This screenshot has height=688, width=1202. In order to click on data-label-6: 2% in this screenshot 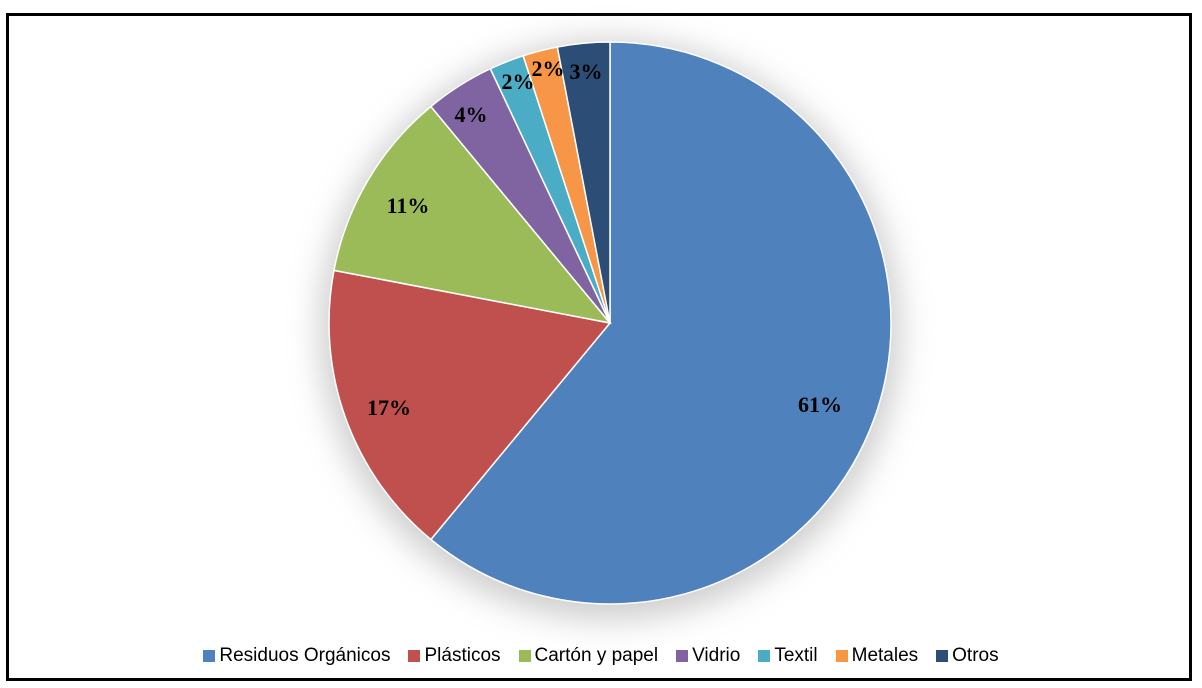, I will do `click(548, 68)`.